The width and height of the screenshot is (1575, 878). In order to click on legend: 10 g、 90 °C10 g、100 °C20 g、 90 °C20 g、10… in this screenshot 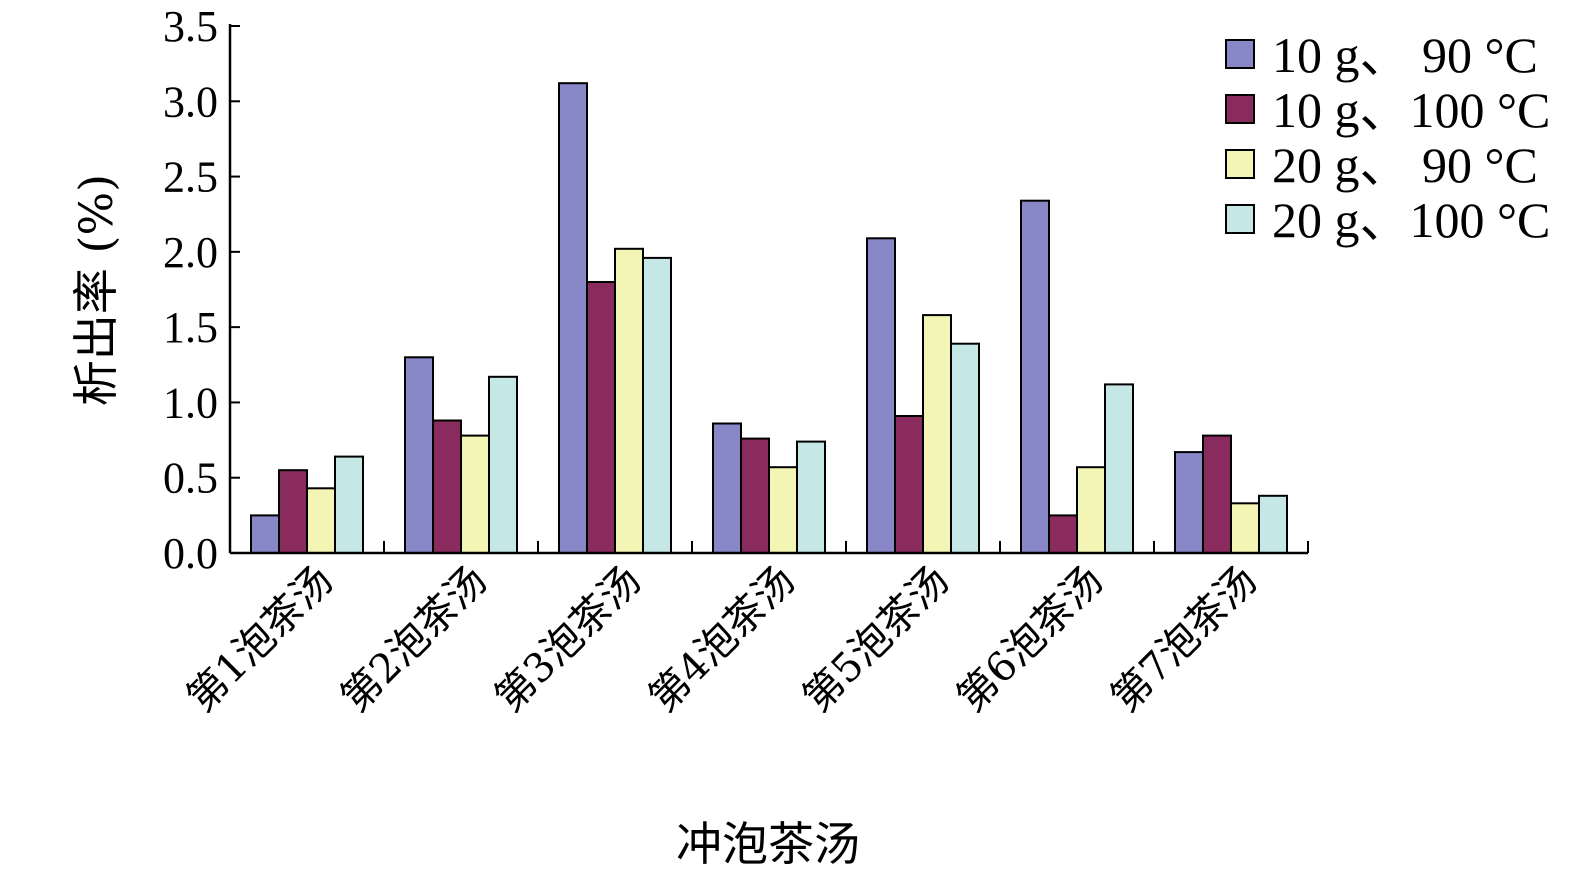, I will do `click(1387, 137)`.